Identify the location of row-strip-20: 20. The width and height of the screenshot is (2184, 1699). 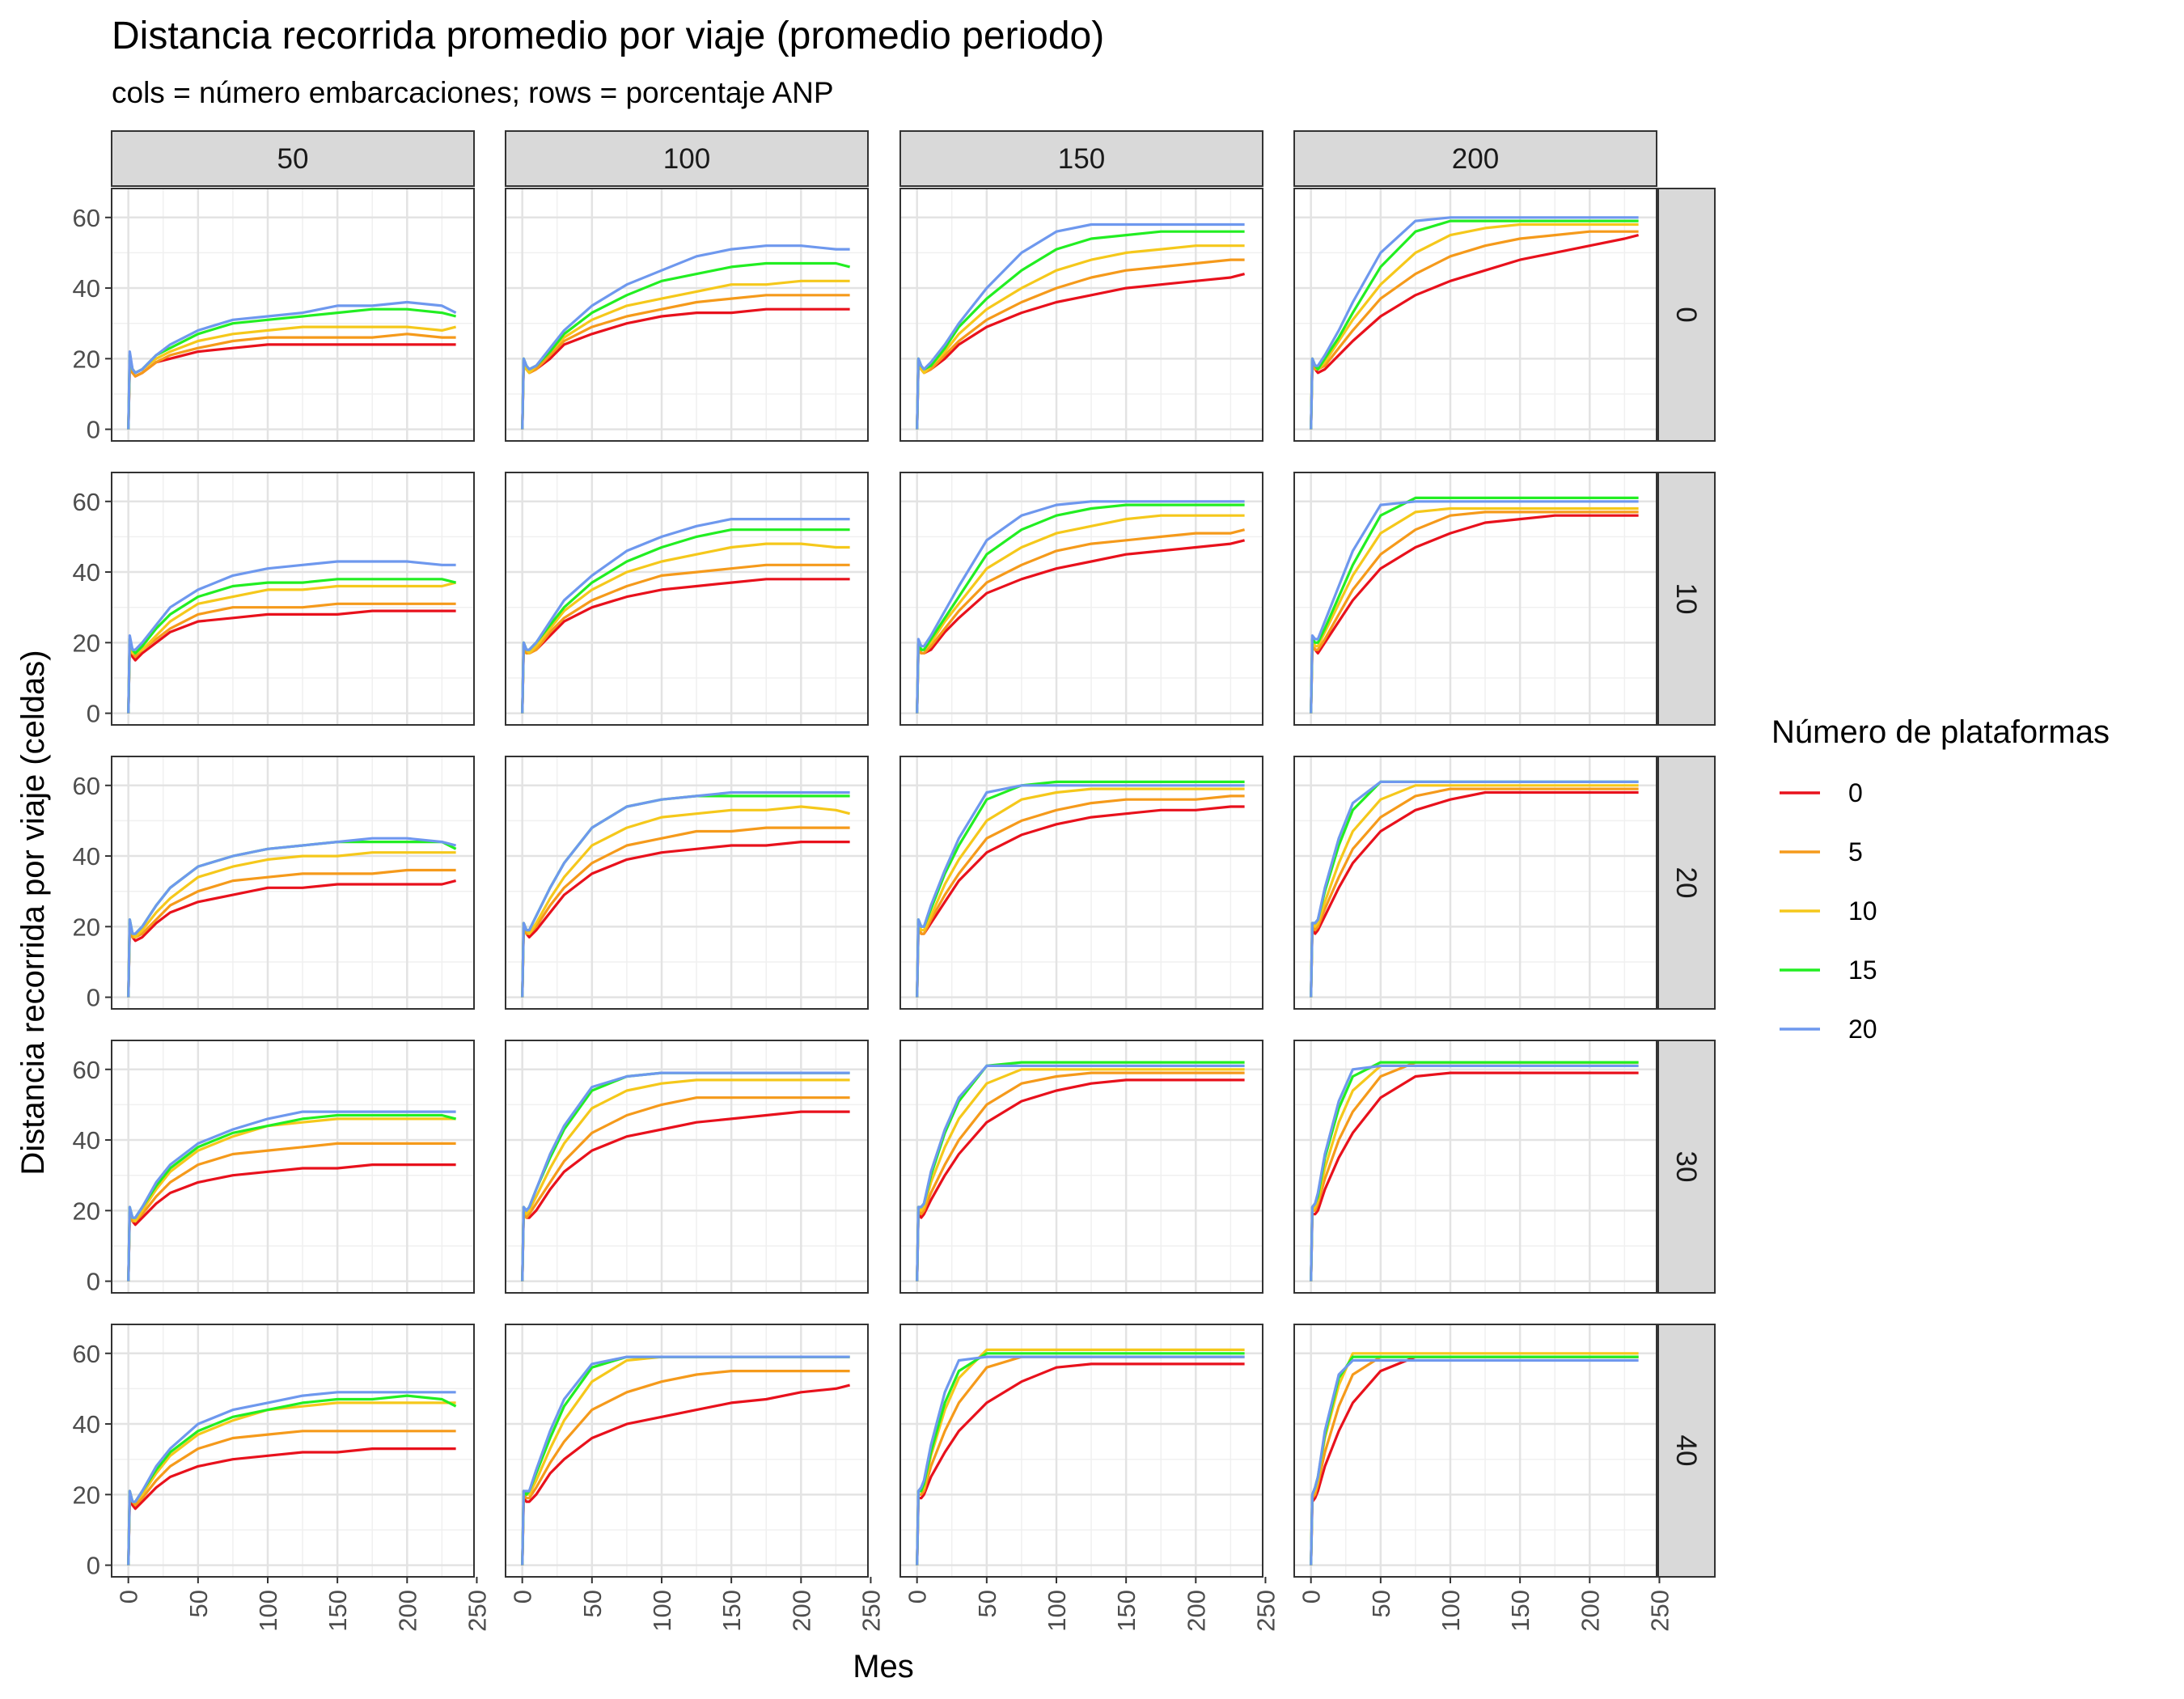
(1686, 883).